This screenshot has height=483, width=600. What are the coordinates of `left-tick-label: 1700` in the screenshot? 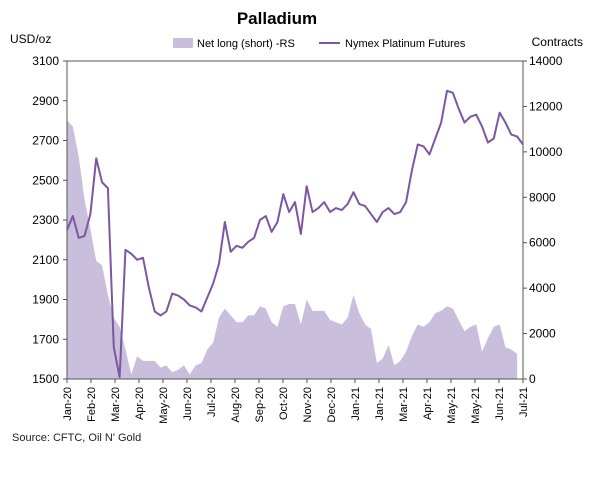 It's located at (45, 339).